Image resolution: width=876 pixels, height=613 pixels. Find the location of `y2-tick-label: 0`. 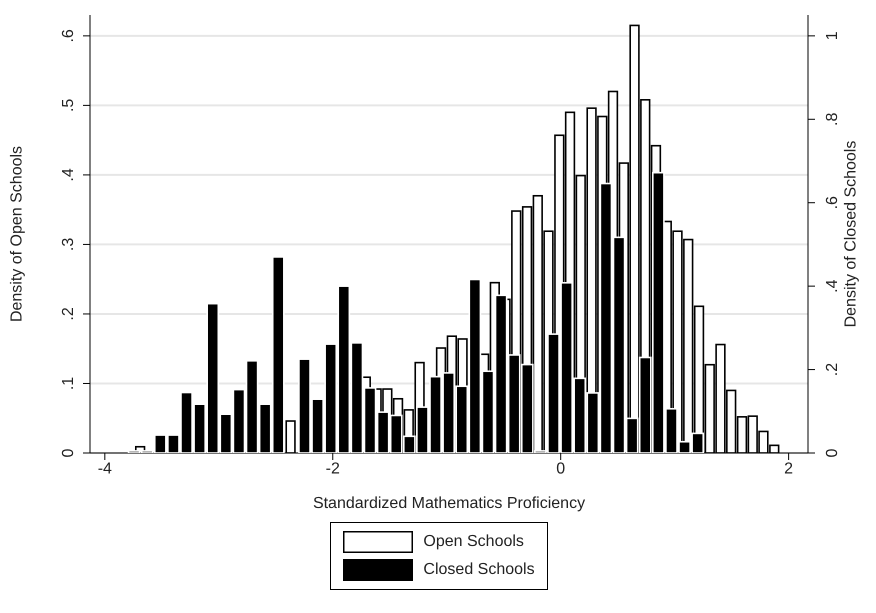

y2-tick-label: 0 is located at coordinates (832, 453).